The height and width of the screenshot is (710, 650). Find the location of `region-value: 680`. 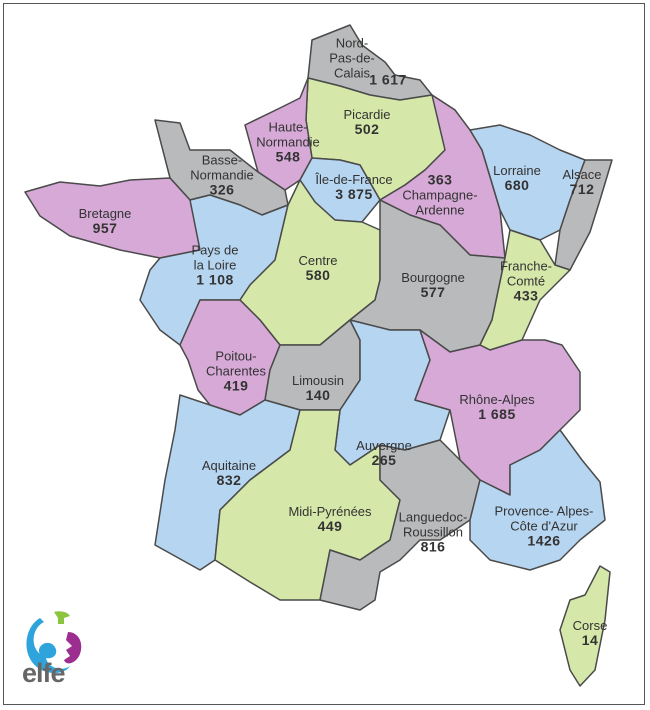

region-value: 680 is located at coordinates (517, 185).